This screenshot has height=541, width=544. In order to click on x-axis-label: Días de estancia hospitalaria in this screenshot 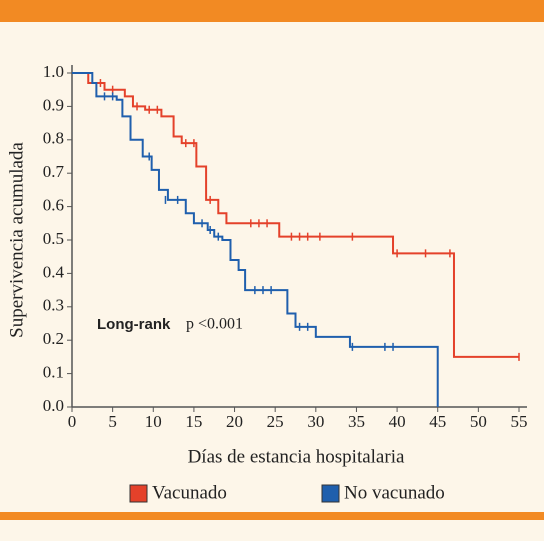, I will do `click(296, 456)`.